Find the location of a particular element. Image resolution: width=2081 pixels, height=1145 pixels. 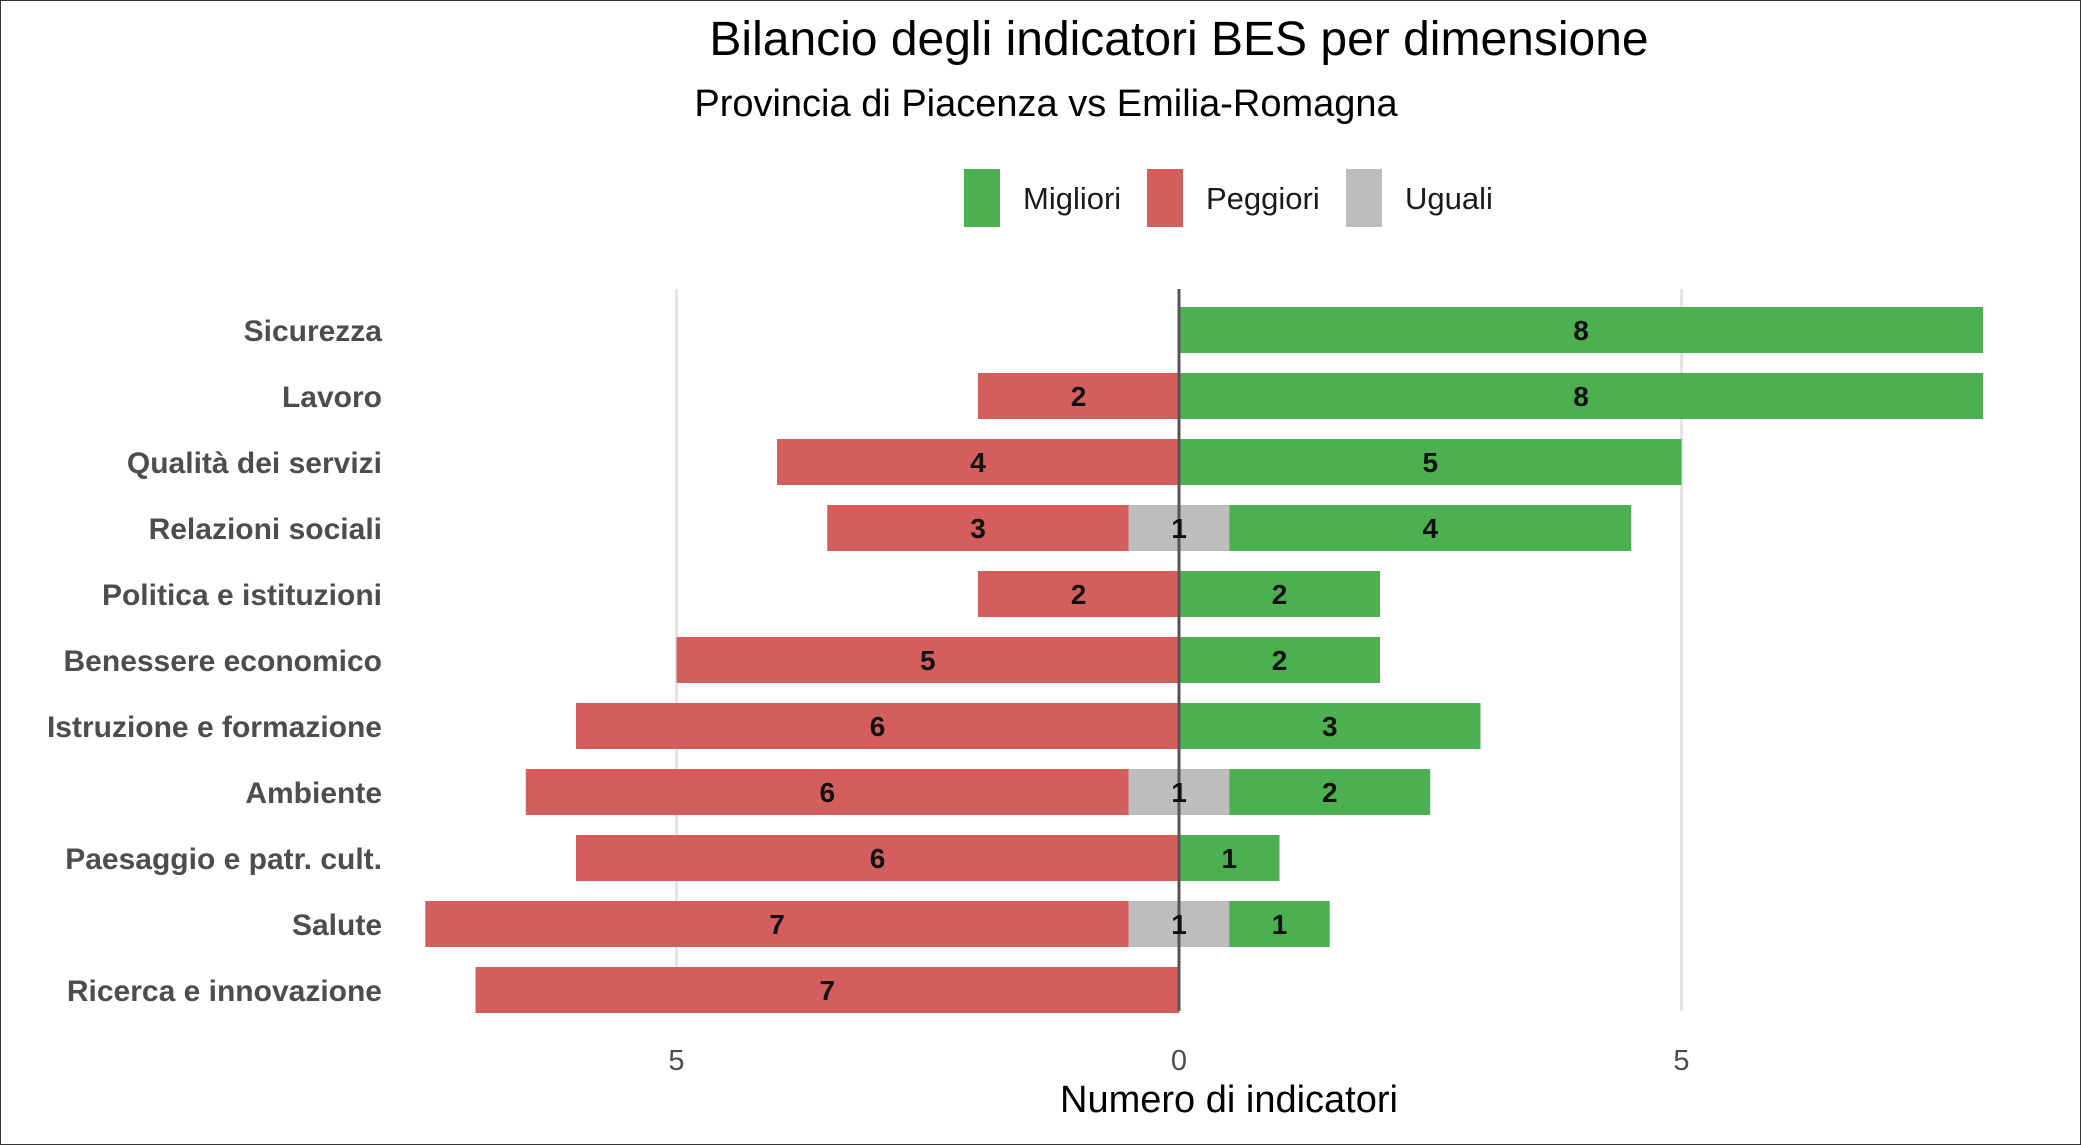

bar-migliori-lavoro is located at coordinates (1581, 396).